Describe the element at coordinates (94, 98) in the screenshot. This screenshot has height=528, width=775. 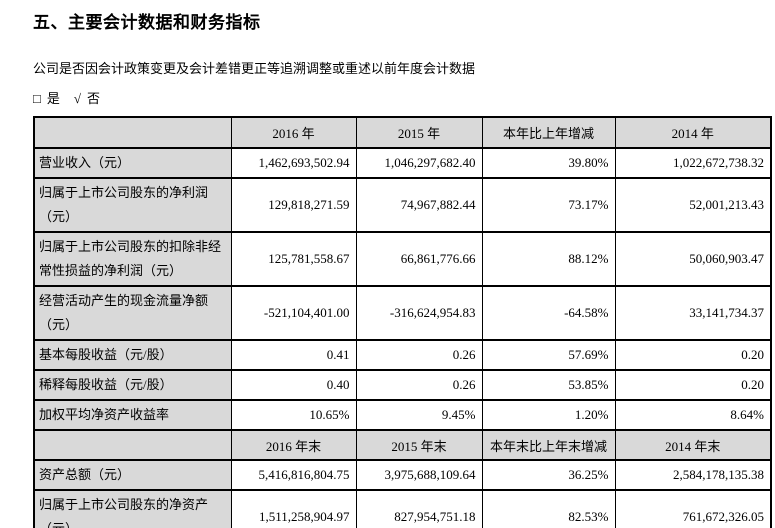
I see `option-no-label: 否` at that location.